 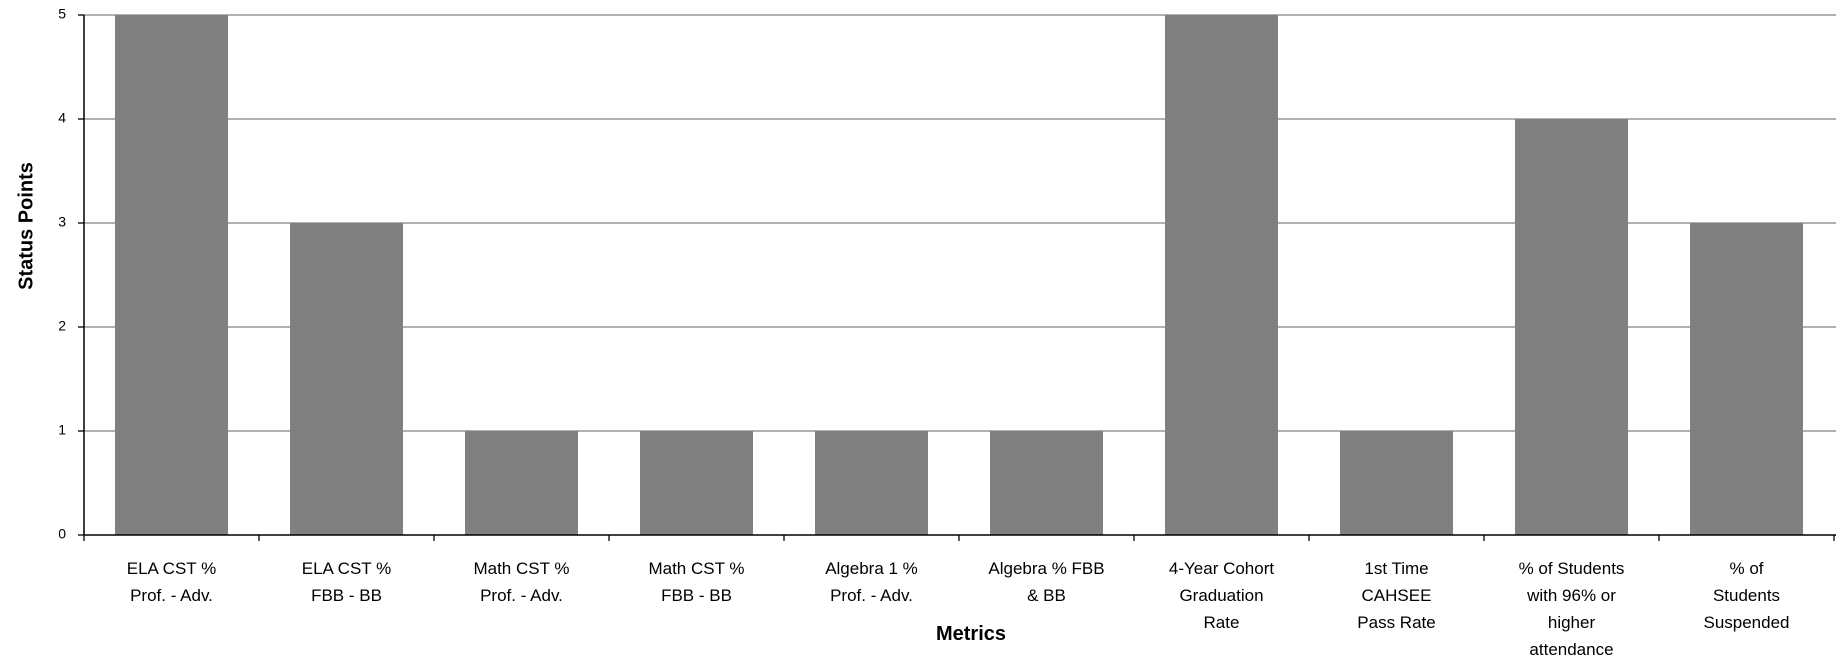 I want to click on y-axis-title: Status Points, so click(x=26, y=226).